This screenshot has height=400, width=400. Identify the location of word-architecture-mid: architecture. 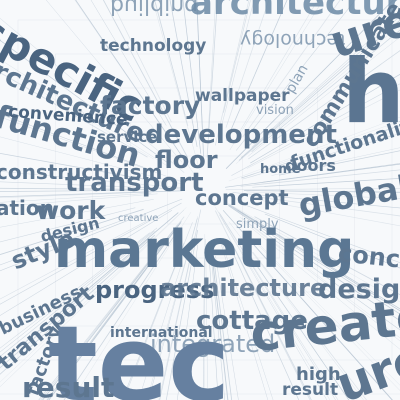
(243, 288).